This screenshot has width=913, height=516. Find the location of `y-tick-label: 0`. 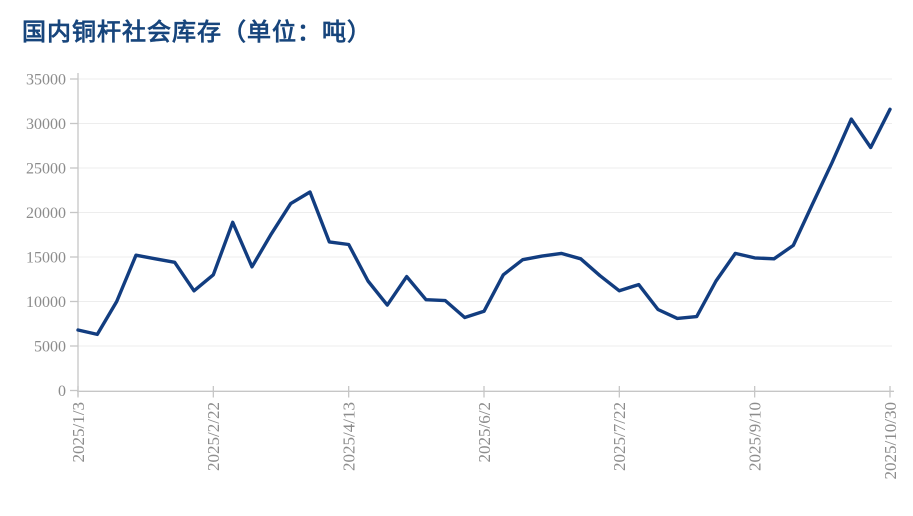

y-tick-label: 0 is located at coordinates (62, 391).